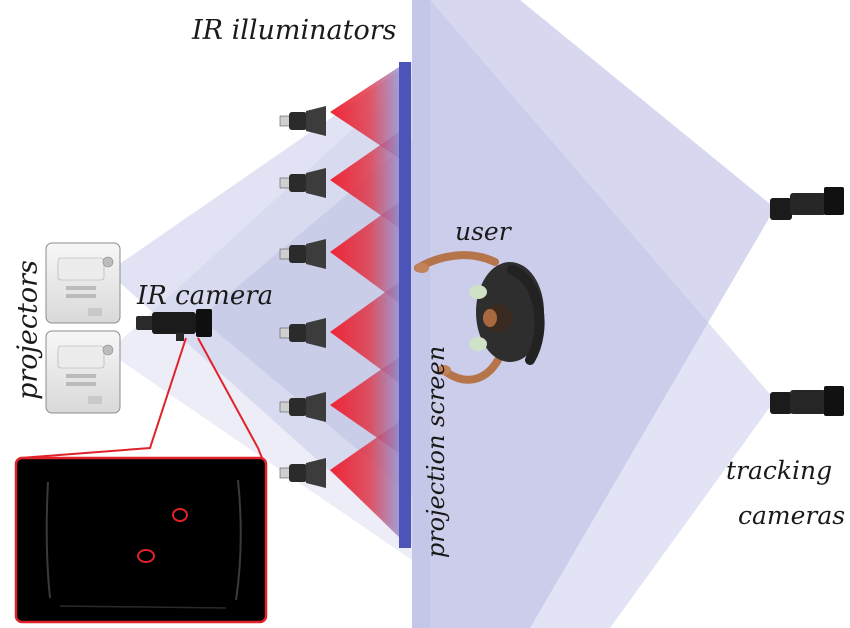  I want to click on ir-illuminators, so click(302, 297).